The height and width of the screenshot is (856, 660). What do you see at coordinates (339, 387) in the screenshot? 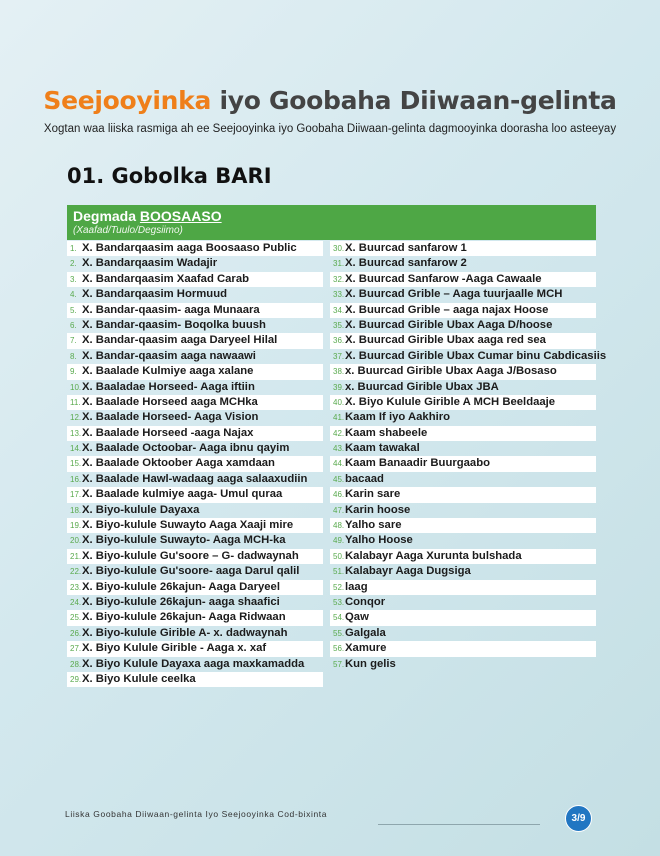
I see `item-number: 39.` at bounding box center [339, 387].